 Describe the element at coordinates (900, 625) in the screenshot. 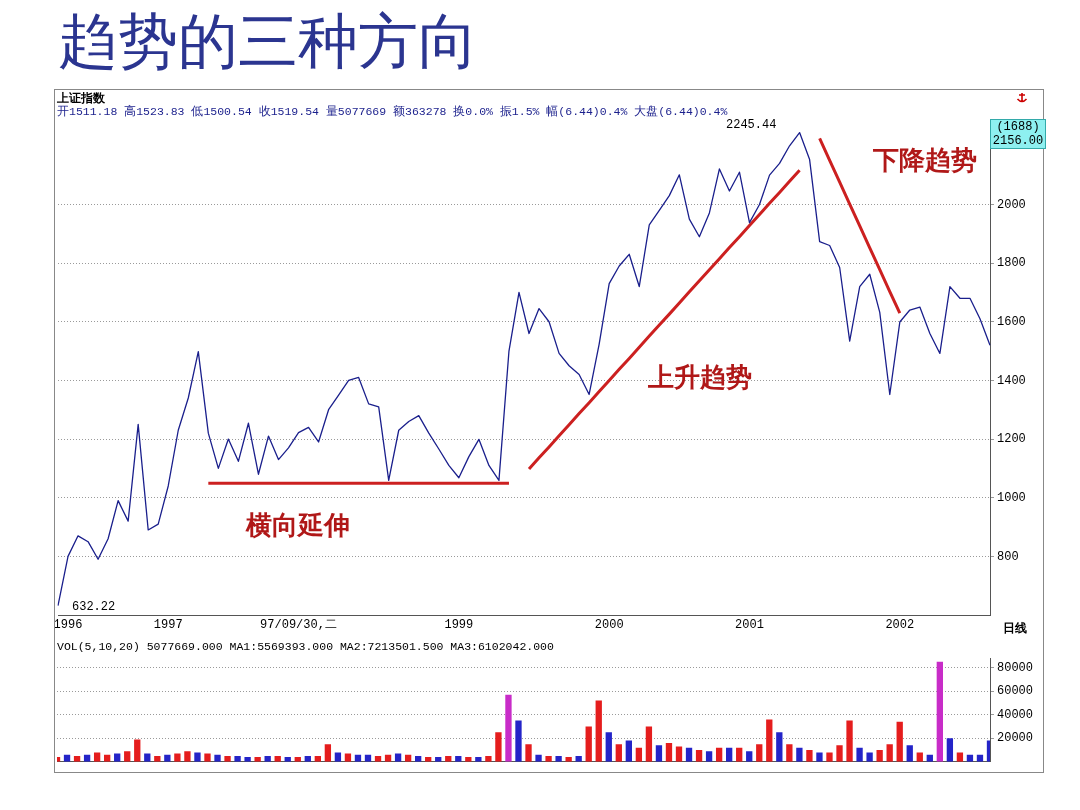

I see `x-tick-label: 2002` at that location.